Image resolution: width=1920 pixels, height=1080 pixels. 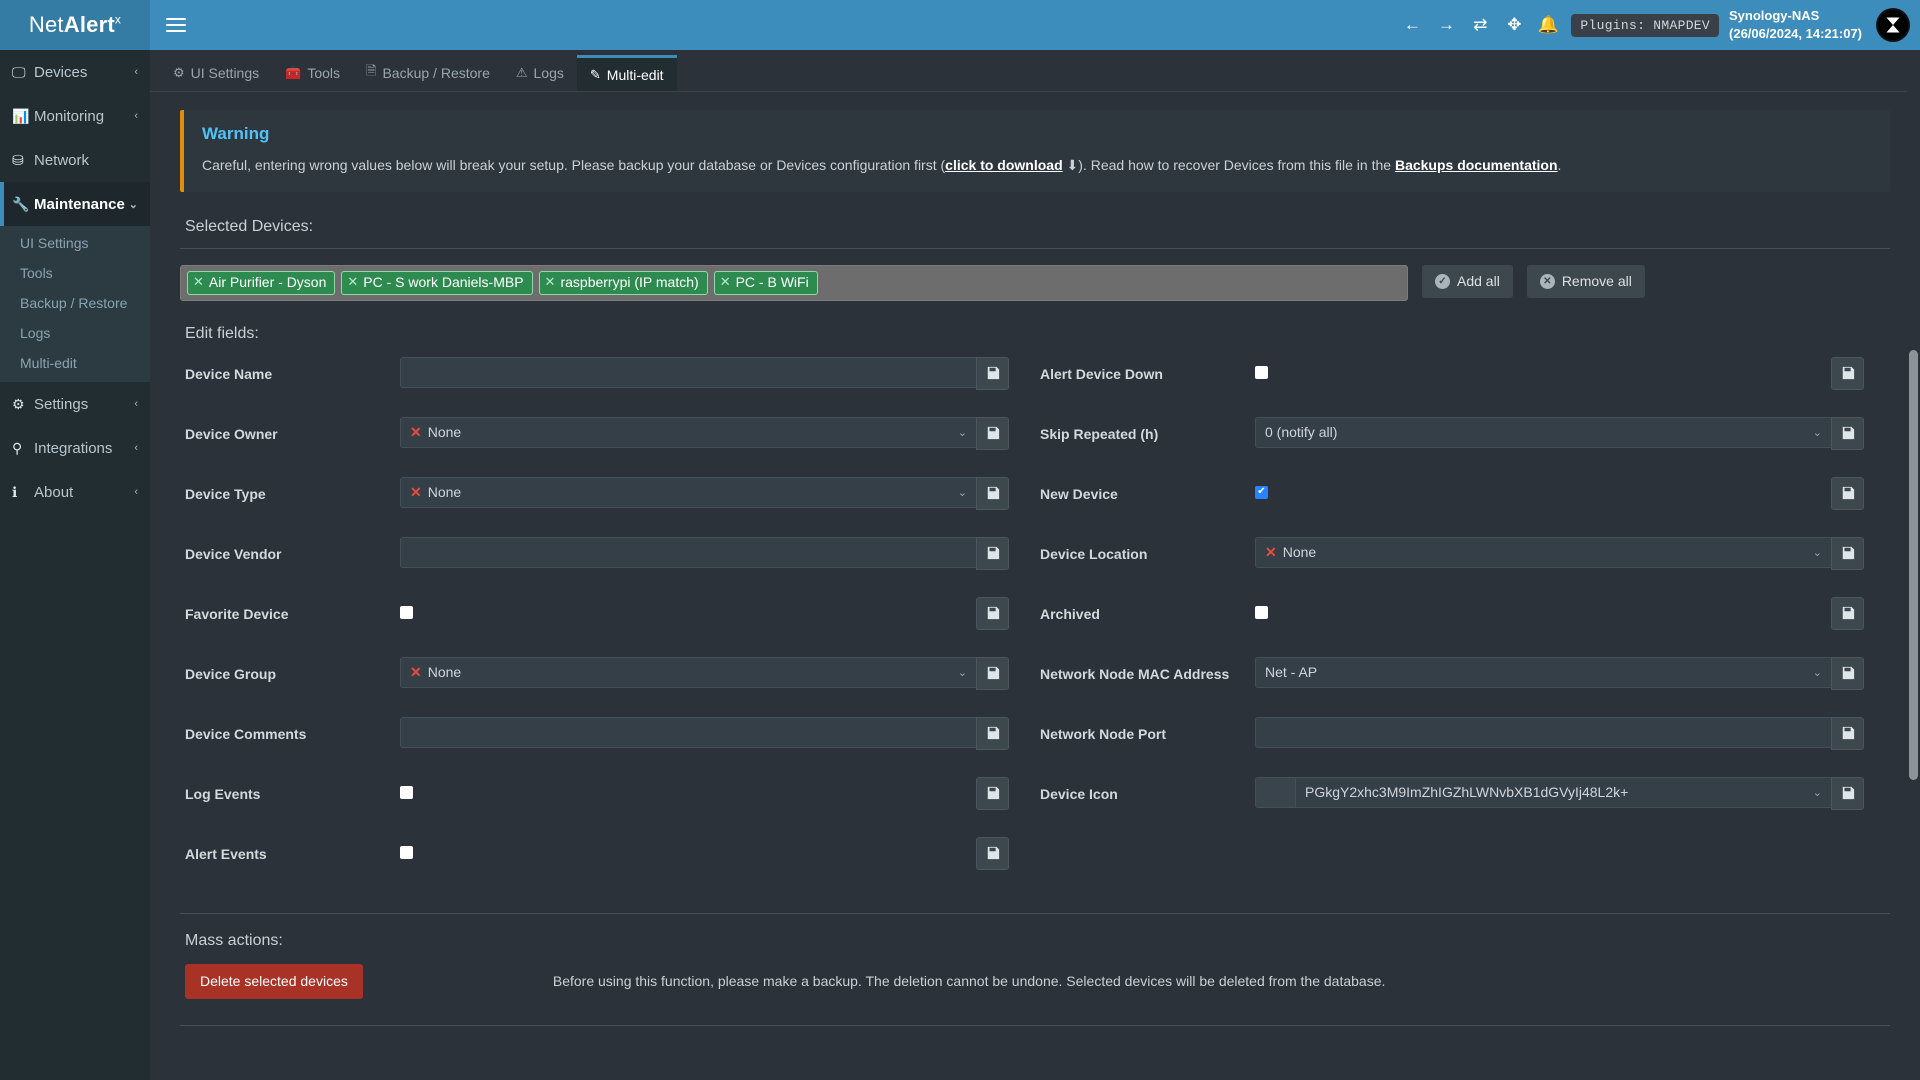 What do you see at coordinates (1543, 432) in the screenshot?
I see `skip-repeated-select: 0 (notify all) ⌄` at bounding box center [1543, 432].